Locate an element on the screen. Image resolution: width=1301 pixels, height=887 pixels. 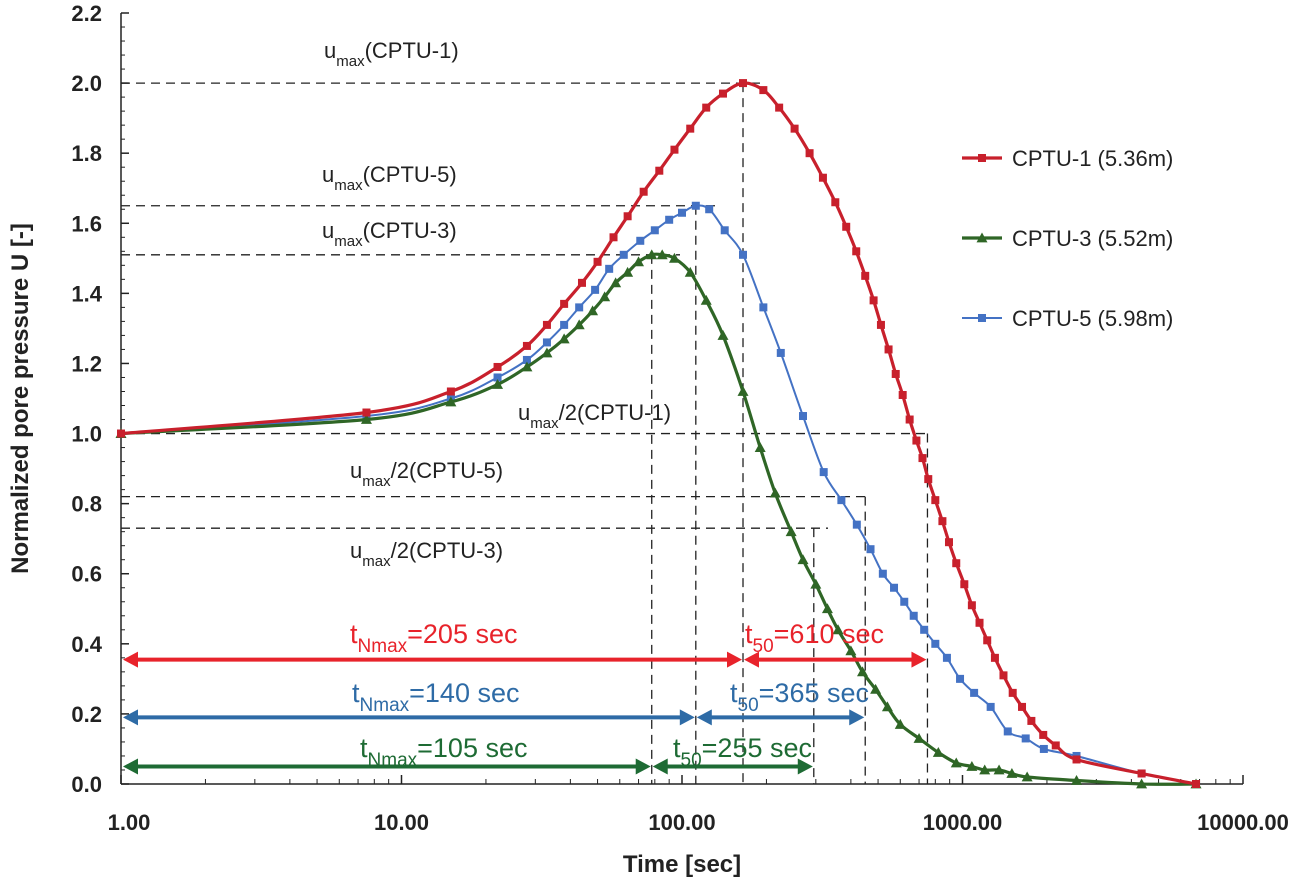
x-tick-label: 10.00 is located at coordinates (401, 822).